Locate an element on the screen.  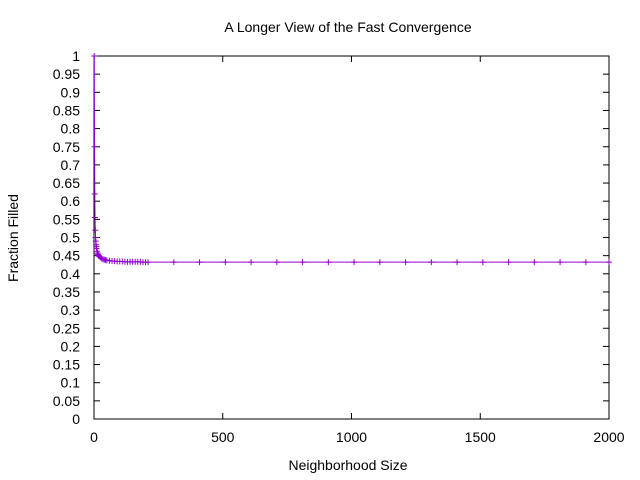
y-tick-label: 0.45 is located at coordinates (66, 256).